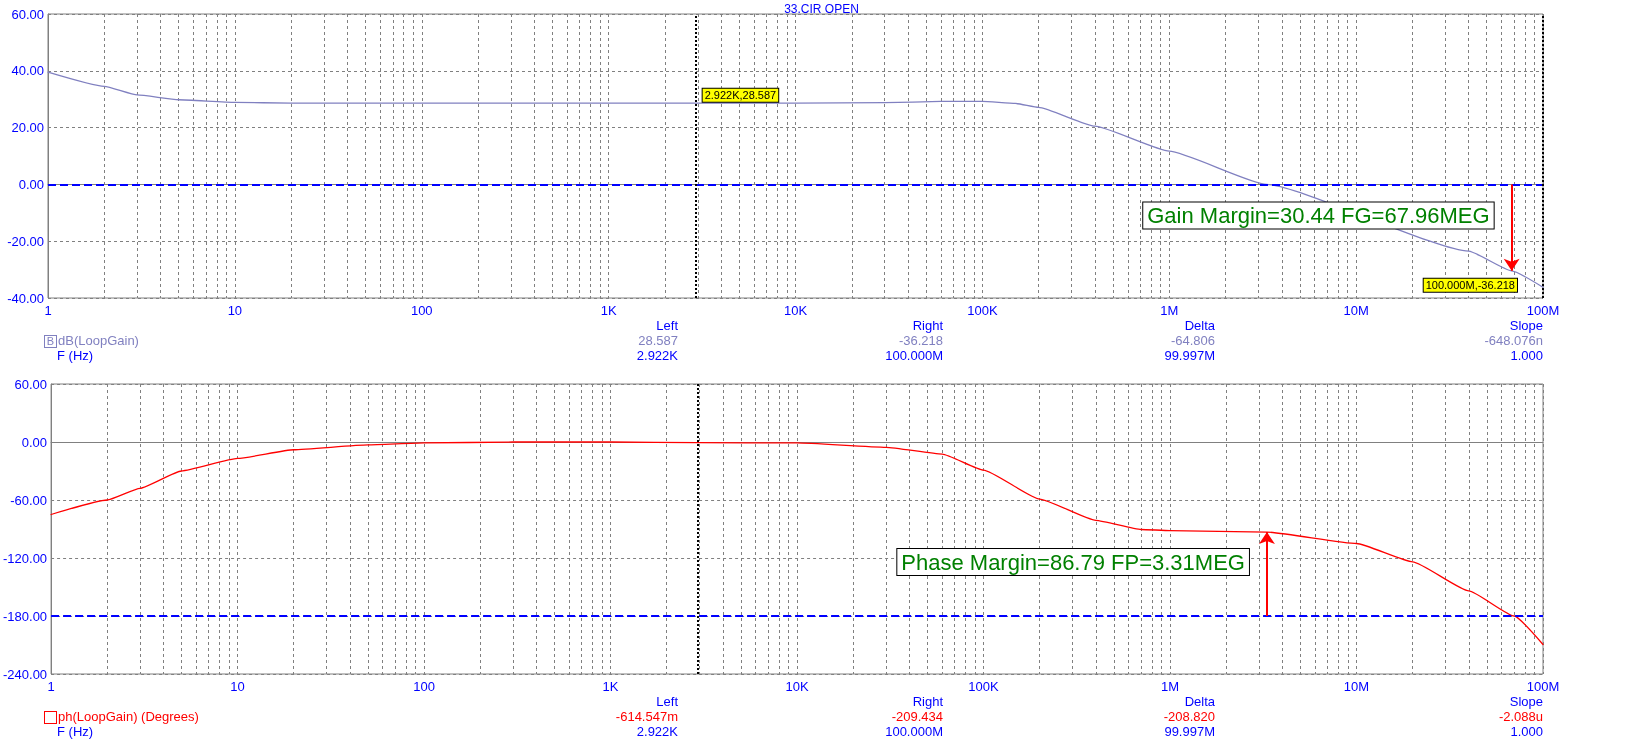 Image resolution: width=1643 pixels, height=748 pixels. What do you see at coordinates (658, 340) in the screenshot?
I see `text: 28.587` at bounding box center [658, 340].